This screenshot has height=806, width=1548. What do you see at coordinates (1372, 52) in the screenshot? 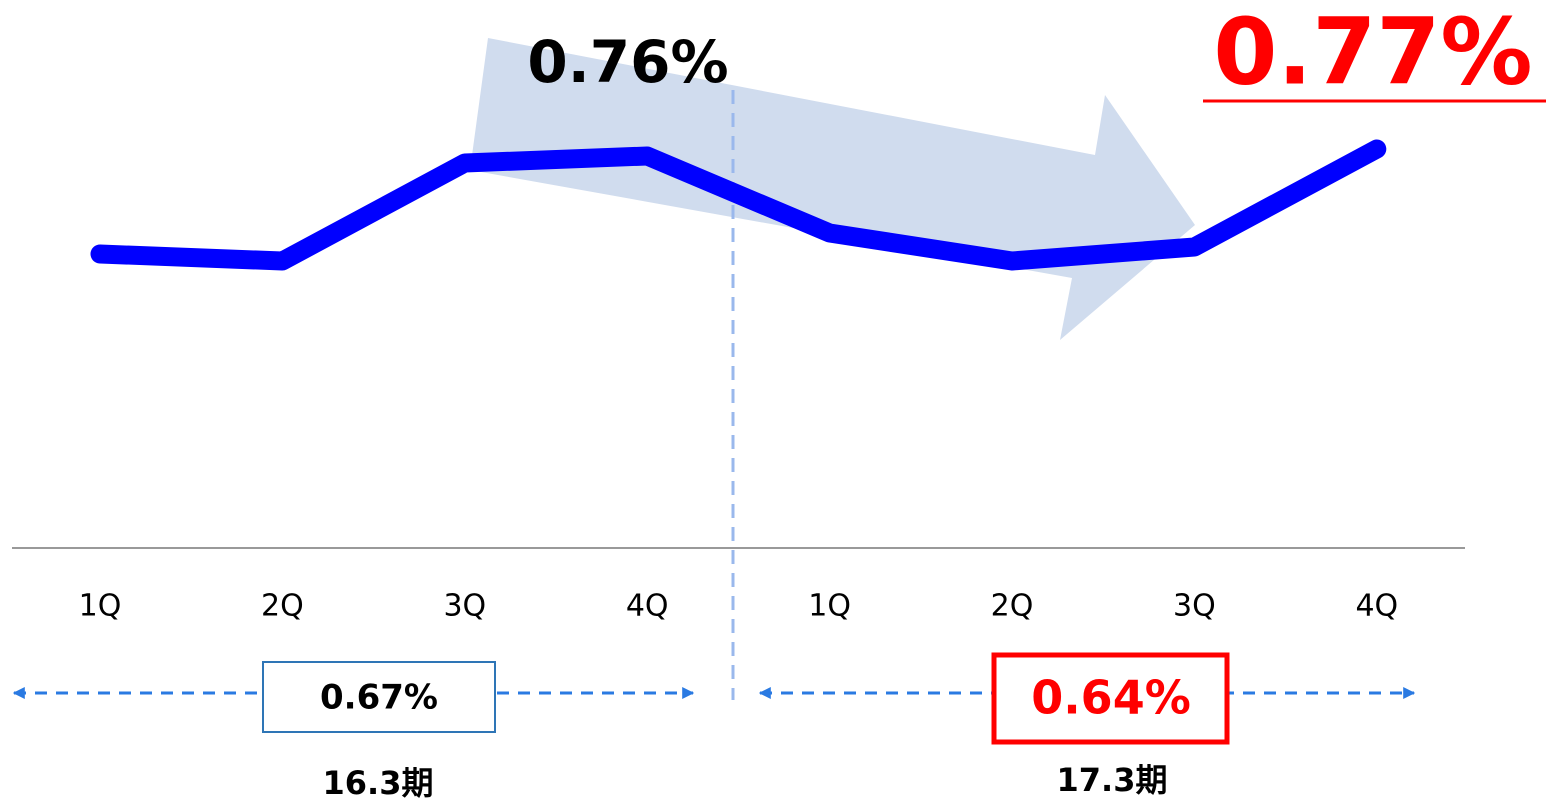
I see `value-label: 0.77%` at bounding box center [1372, 52].